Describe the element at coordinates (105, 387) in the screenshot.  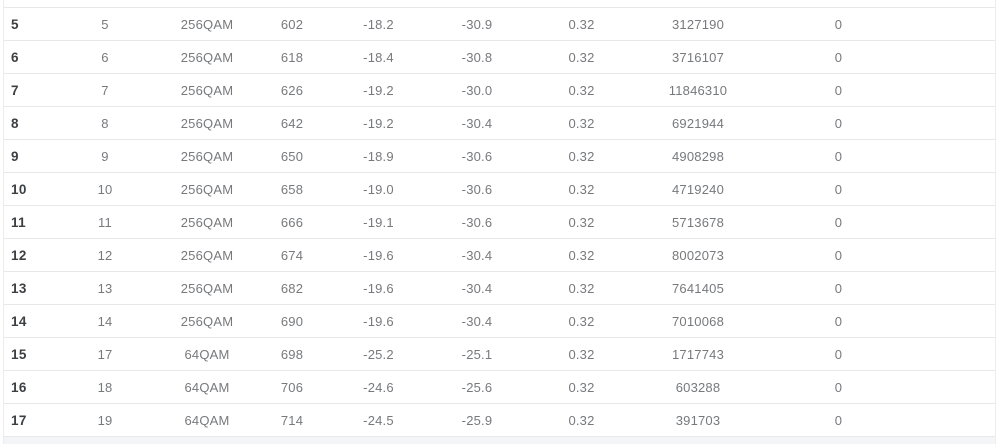
I see `table-cell: 18` at that location.